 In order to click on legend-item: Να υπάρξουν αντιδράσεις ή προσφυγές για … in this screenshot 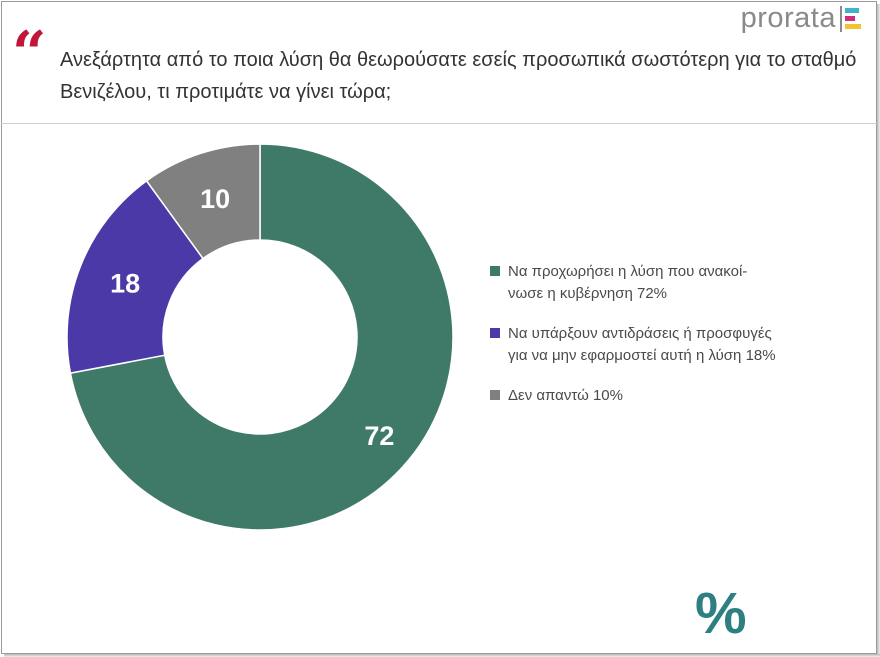, I will do `click(675, 345)`.